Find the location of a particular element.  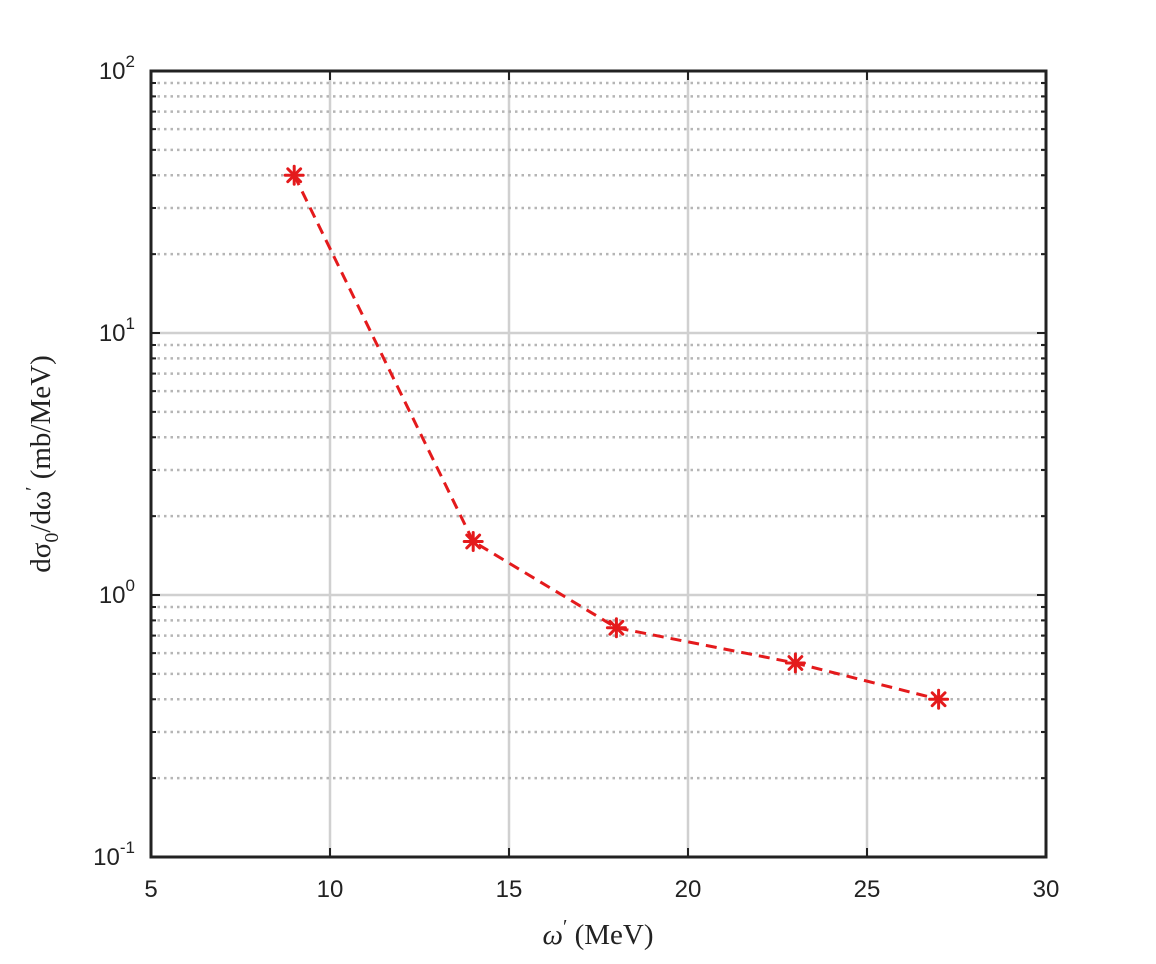

x-tick-label: 10 is located at coordinates (330, 889).